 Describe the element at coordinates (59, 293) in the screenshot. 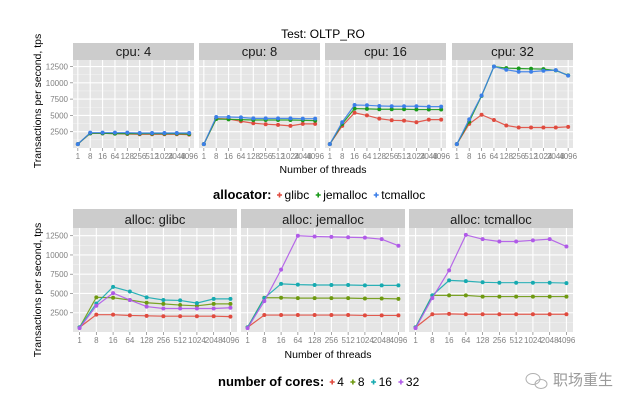

I see `y-tick-label: 5000` at that location.